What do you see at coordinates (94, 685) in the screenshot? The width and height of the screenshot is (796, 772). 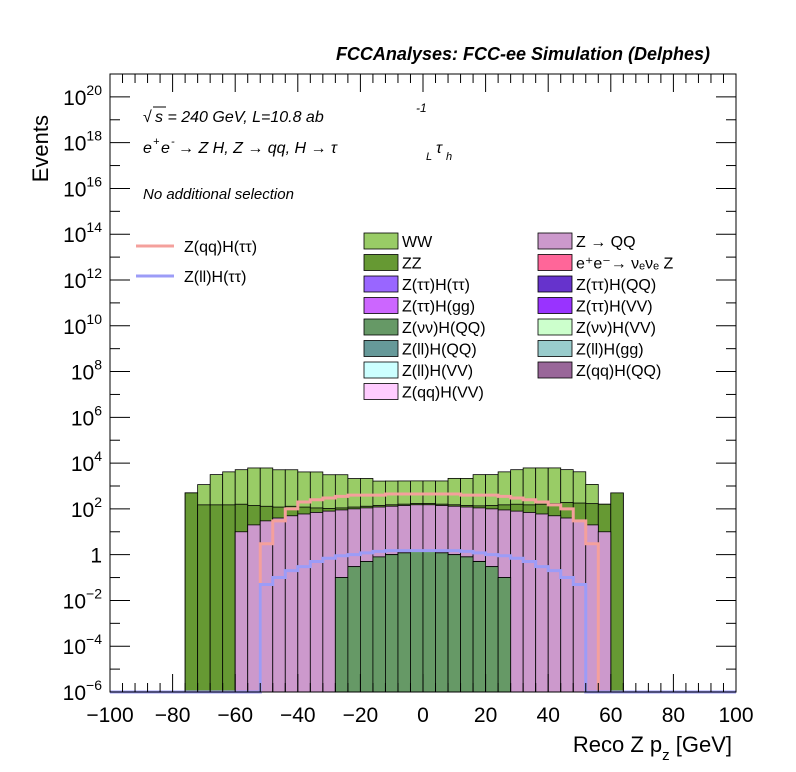 I see `y-tick-exponent: −6` at bounding box center [94, 685].